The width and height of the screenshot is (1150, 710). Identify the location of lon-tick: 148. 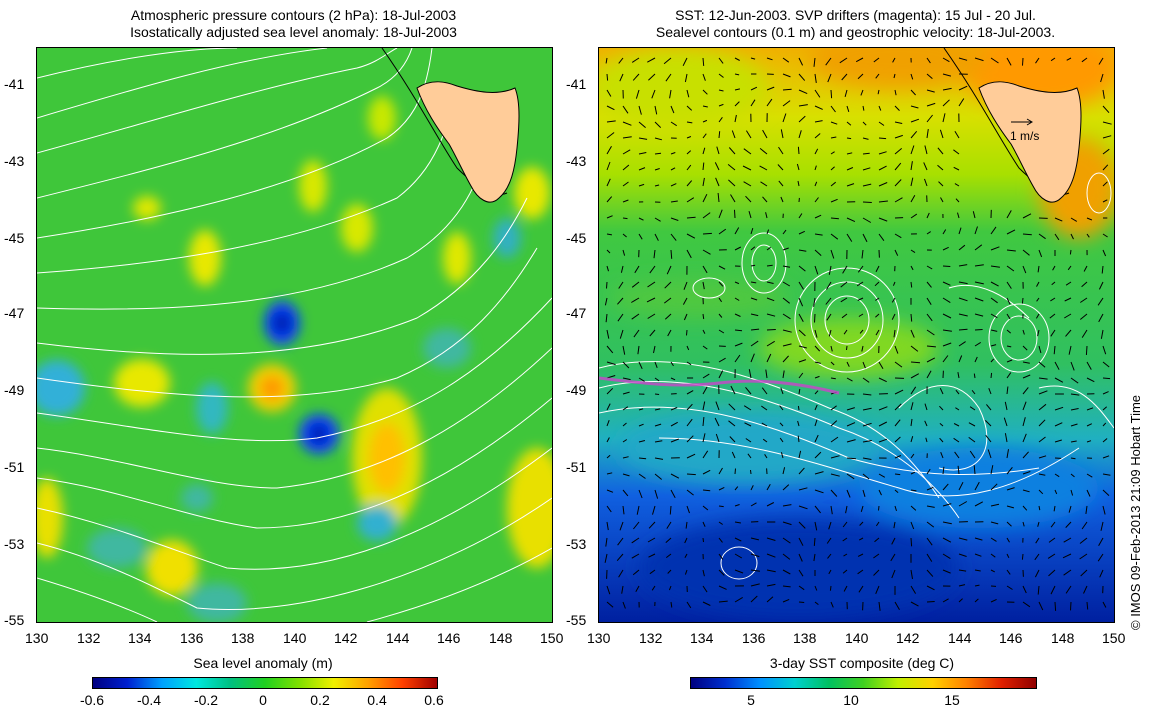
(1063, 638).